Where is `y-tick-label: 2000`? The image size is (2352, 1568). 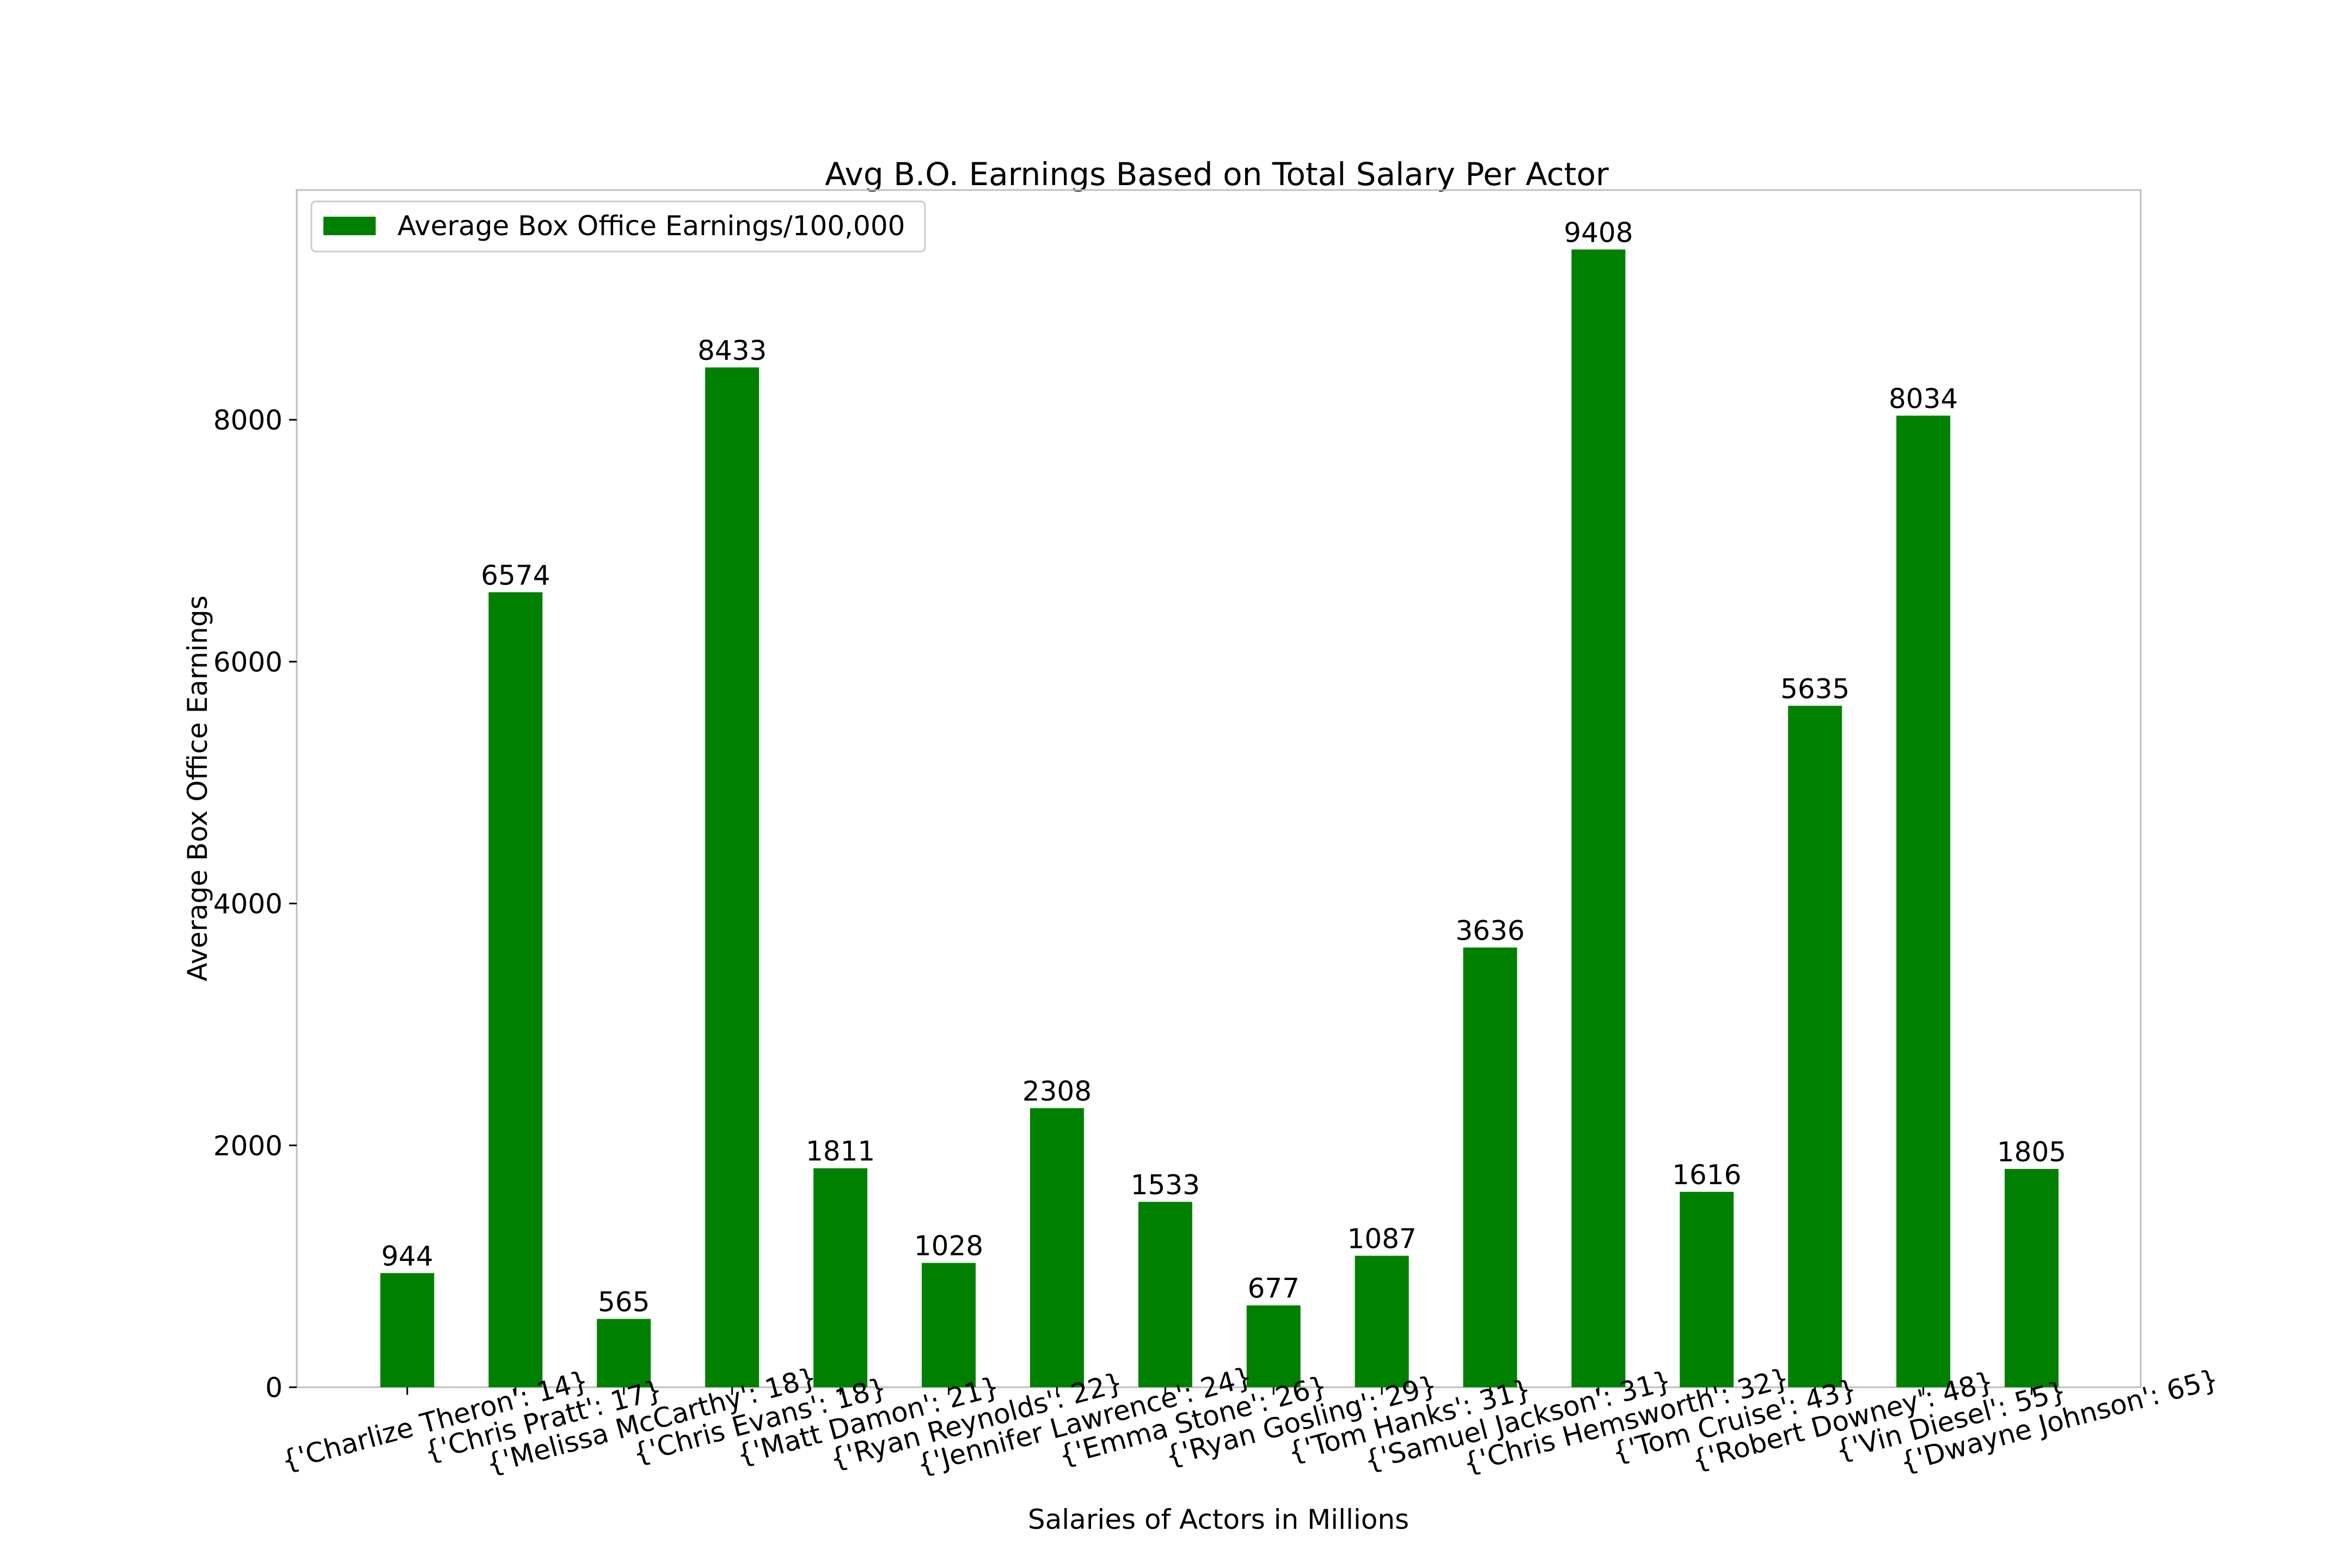
y-tick-label: 2000 is located at coordinates (248, 1146).